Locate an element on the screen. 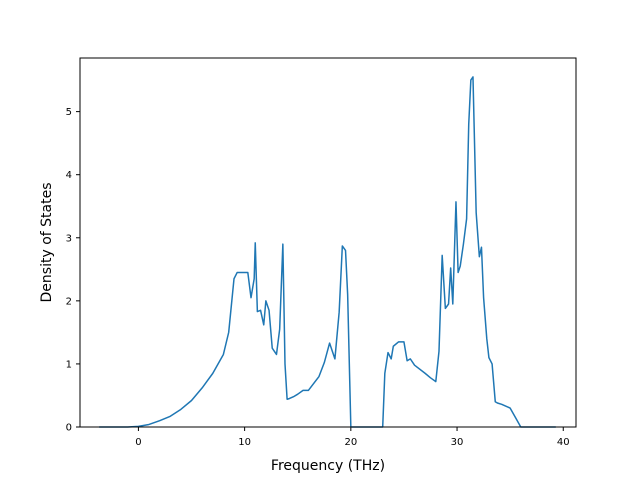  x-axis-label: Frequency (THz) is located at coordinates (328, 466).